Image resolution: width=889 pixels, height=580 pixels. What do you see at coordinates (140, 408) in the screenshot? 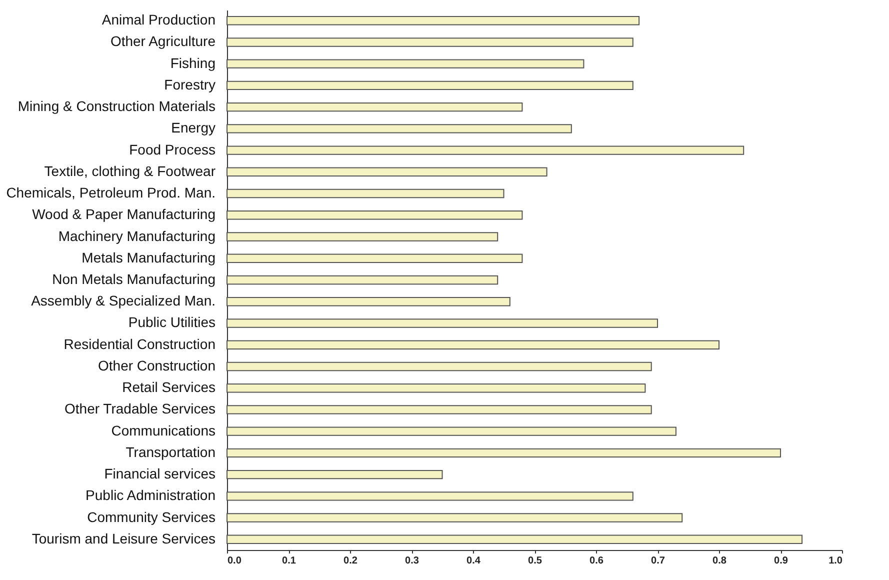
I see `y-tick-label: Other Tradable Services` at bounding box center [140, 408].